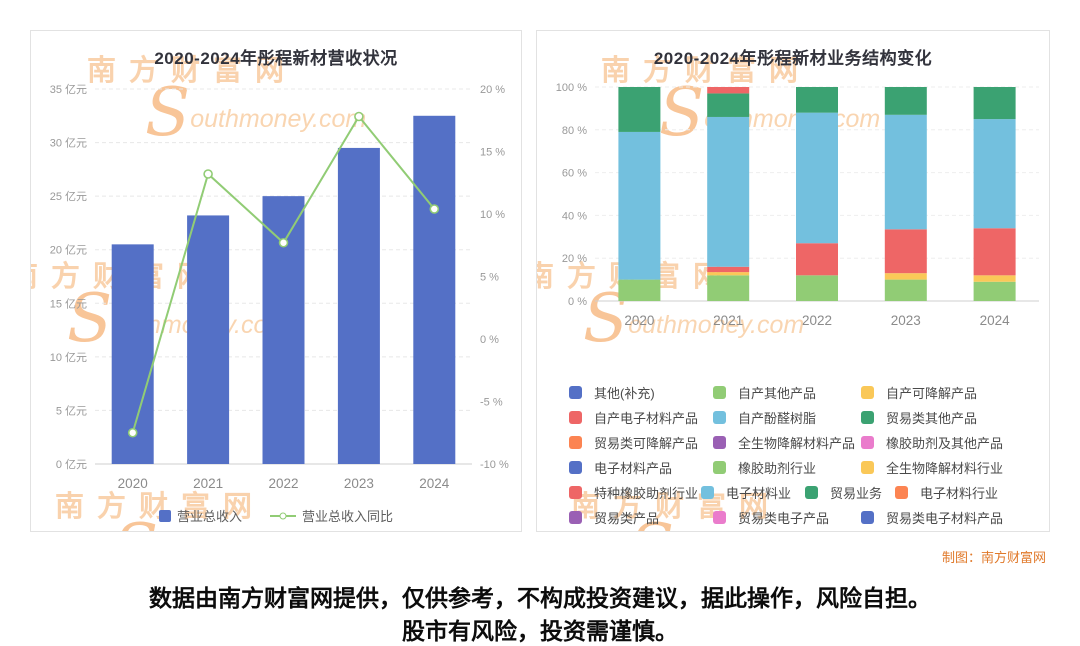  Describe the element at coordinates (132, 432) in the screenshot. I see `yoy-point-2020` at that location.